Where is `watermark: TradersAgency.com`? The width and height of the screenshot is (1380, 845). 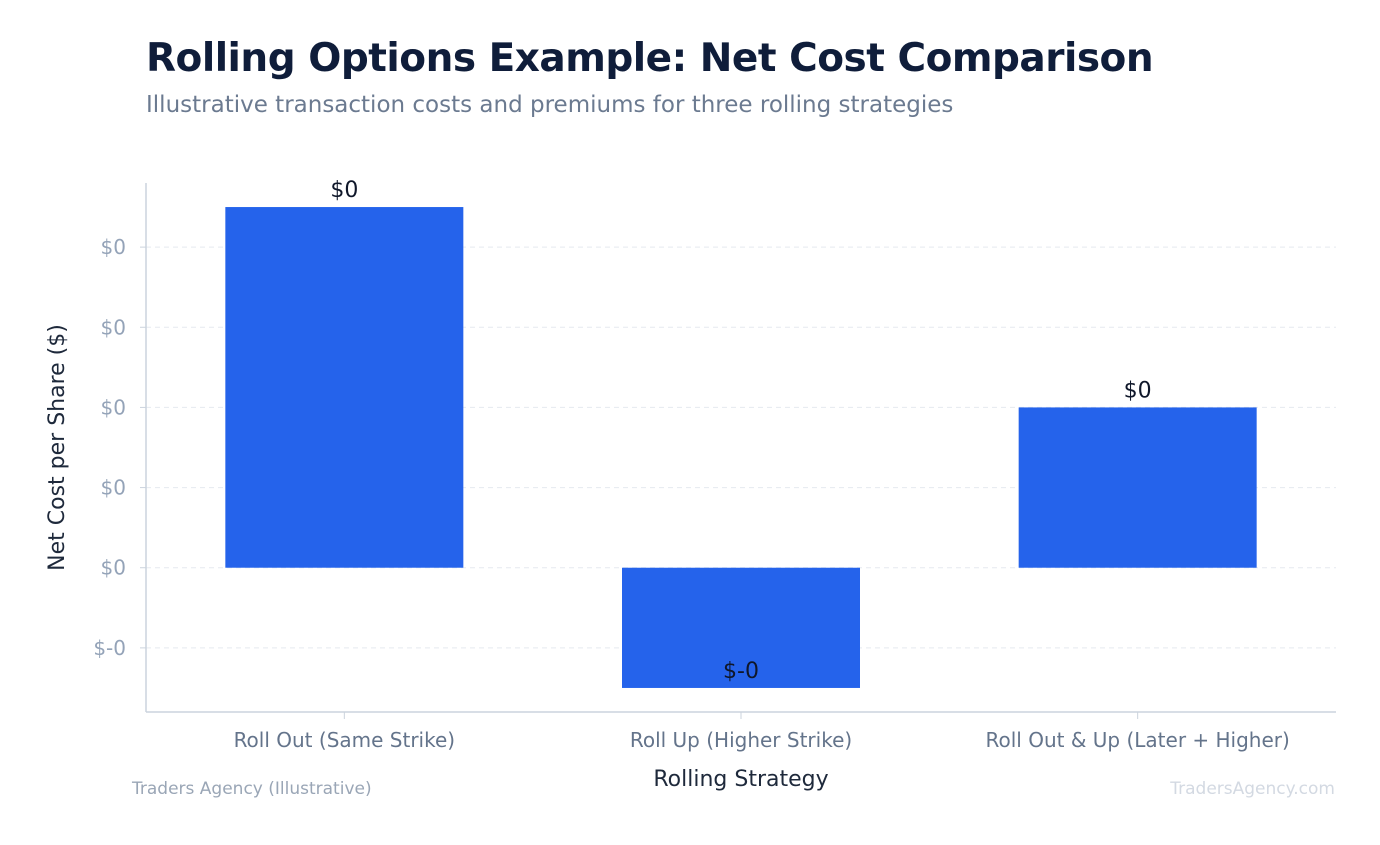 watermark: TradersAgency.com is located at coordinates (1252, 789).